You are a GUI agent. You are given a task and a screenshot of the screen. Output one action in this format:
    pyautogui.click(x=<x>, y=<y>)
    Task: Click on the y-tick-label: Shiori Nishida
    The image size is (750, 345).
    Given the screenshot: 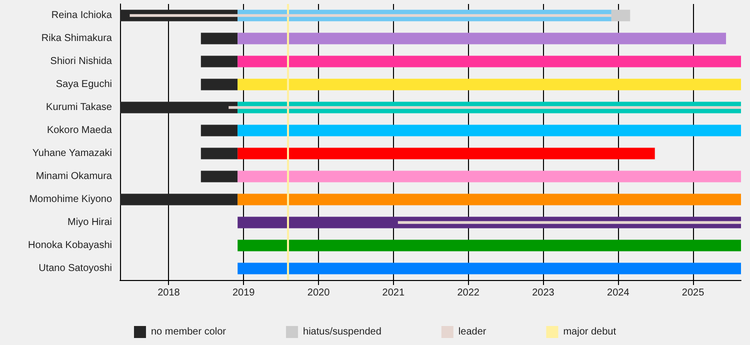 What is the action you would take?
    pyautogui.click(x=81, y=61)
    